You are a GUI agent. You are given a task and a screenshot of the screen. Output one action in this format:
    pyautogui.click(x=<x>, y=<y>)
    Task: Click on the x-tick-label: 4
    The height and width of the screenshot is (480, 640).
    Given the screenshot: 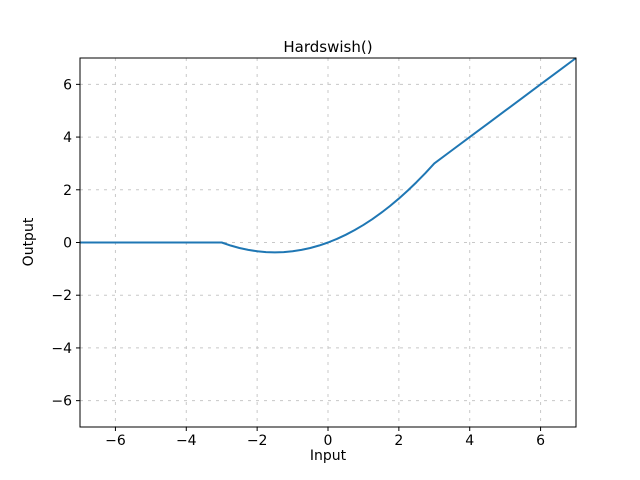 What is the action you would take?
    pyautogui.click(x=469, y=441)
    